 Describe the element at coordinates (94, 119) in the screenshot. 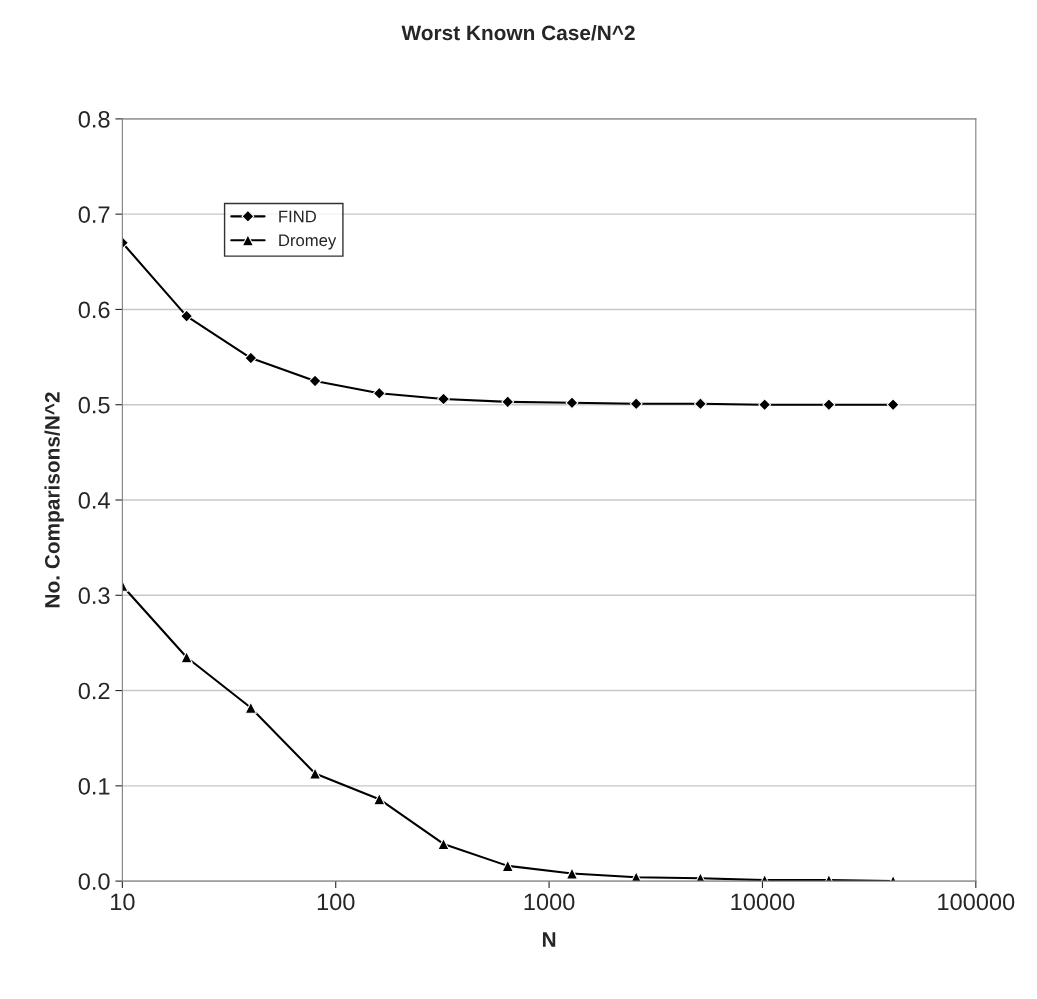

I see `y-tick-label: 0.8` at that location.